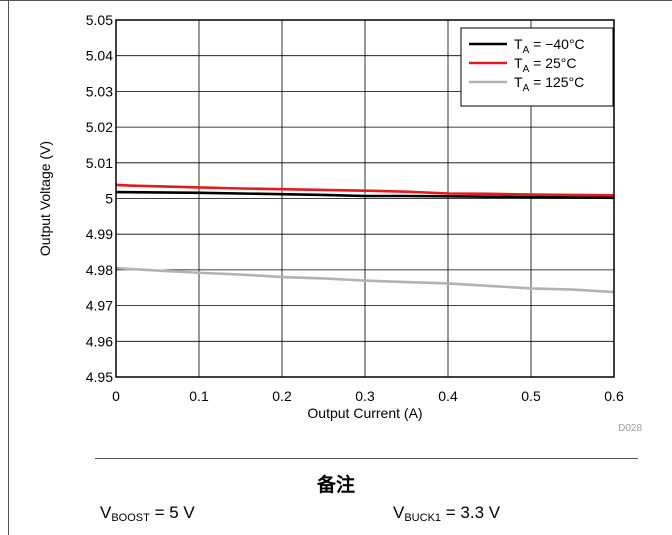 Image resolution: width=672 pixels, height=535 pixels. I want to click on legend: TA = −40°CTA = 25°CTA = 125°C, so click(537, 67).